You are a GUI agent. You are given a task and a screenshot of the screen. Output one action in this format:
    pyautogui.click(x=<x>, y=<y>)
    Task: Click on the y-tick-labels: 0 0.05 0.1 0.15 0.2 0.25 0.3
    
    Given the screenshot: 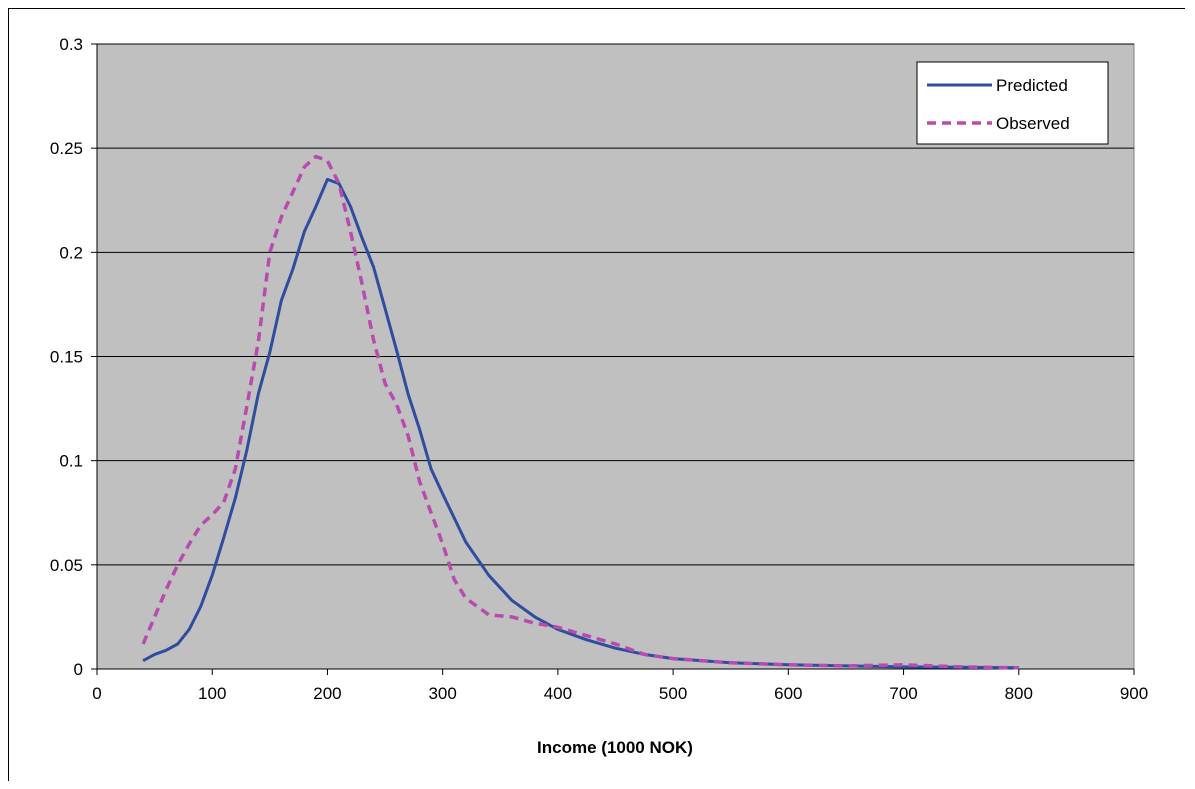 What is the action you would take?
    pyautogui.click(x=73, y=357)
    